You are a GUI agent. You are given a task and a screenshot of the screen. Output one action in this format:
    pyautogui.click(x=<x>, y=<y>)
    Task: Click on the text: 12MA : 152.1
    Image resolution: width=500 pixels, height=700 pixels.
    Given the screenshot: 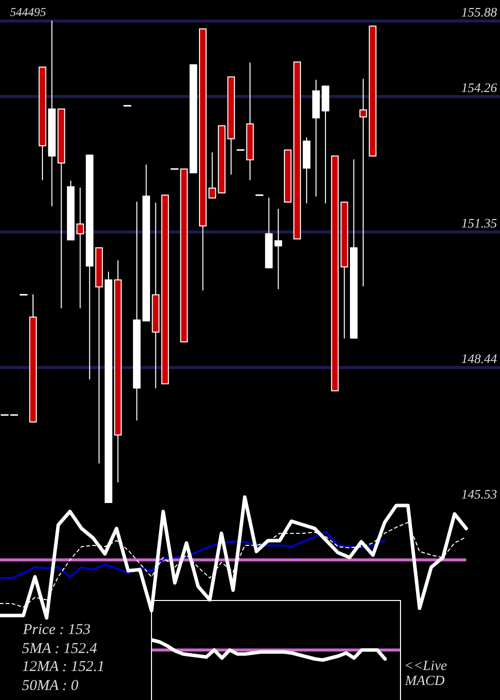 What is the action you would take?
    pyautogui.click(x=63, y=667)
    